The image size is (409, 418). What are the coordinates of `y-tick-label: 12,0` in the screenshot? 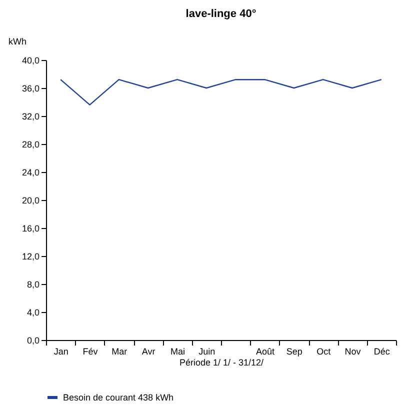 It's located at (31, 257).